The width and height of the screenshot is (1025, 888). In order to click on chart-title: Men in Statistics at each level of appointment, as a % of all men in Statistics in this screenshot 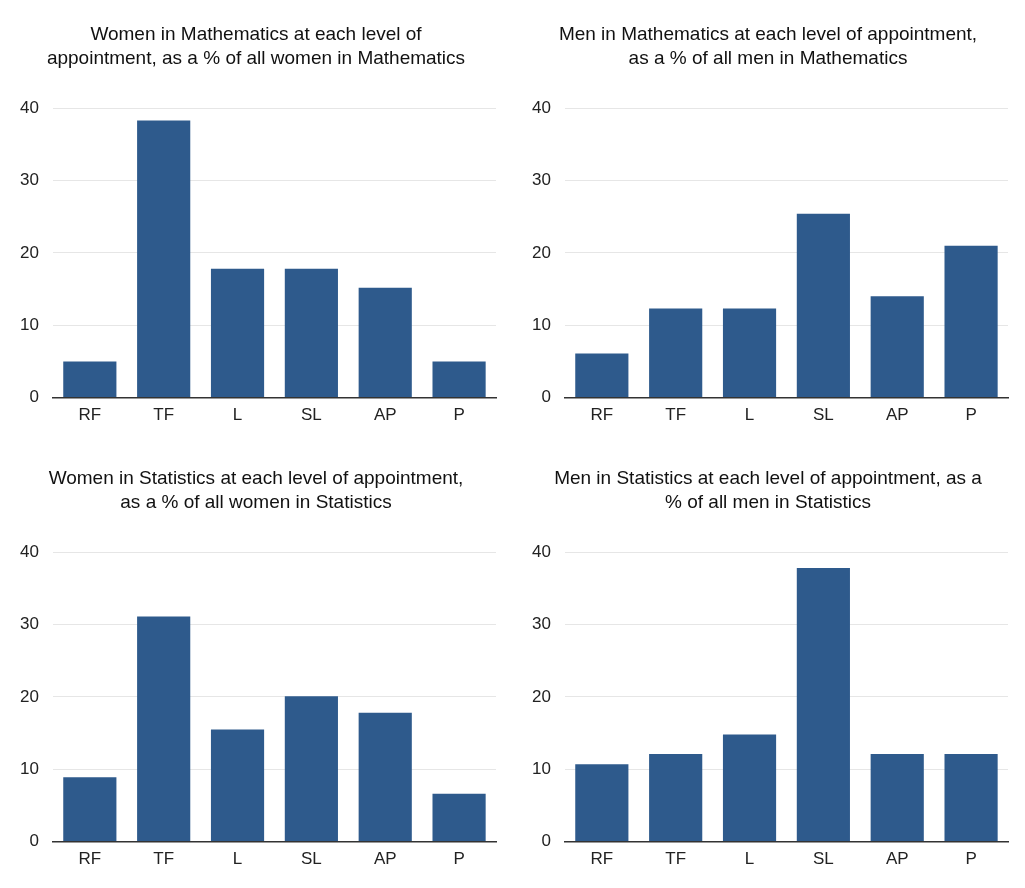, I will do `click(768, 490)`.